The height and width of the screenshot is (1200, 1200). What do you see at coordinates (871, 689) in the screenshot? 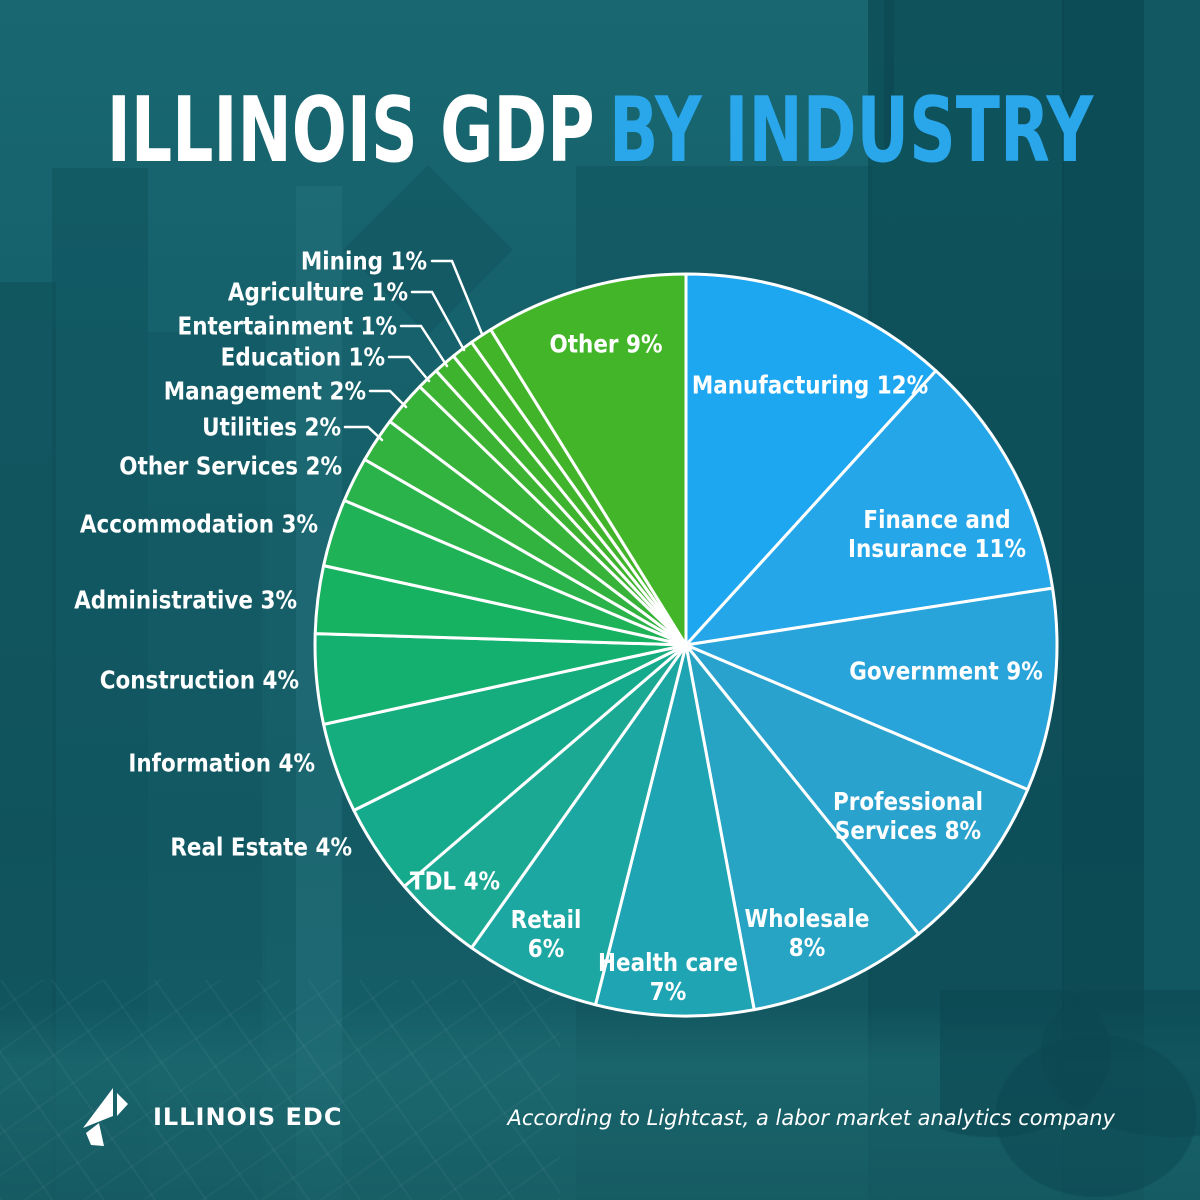
I see `pie-slice-government` at bounding box center [871, 689].